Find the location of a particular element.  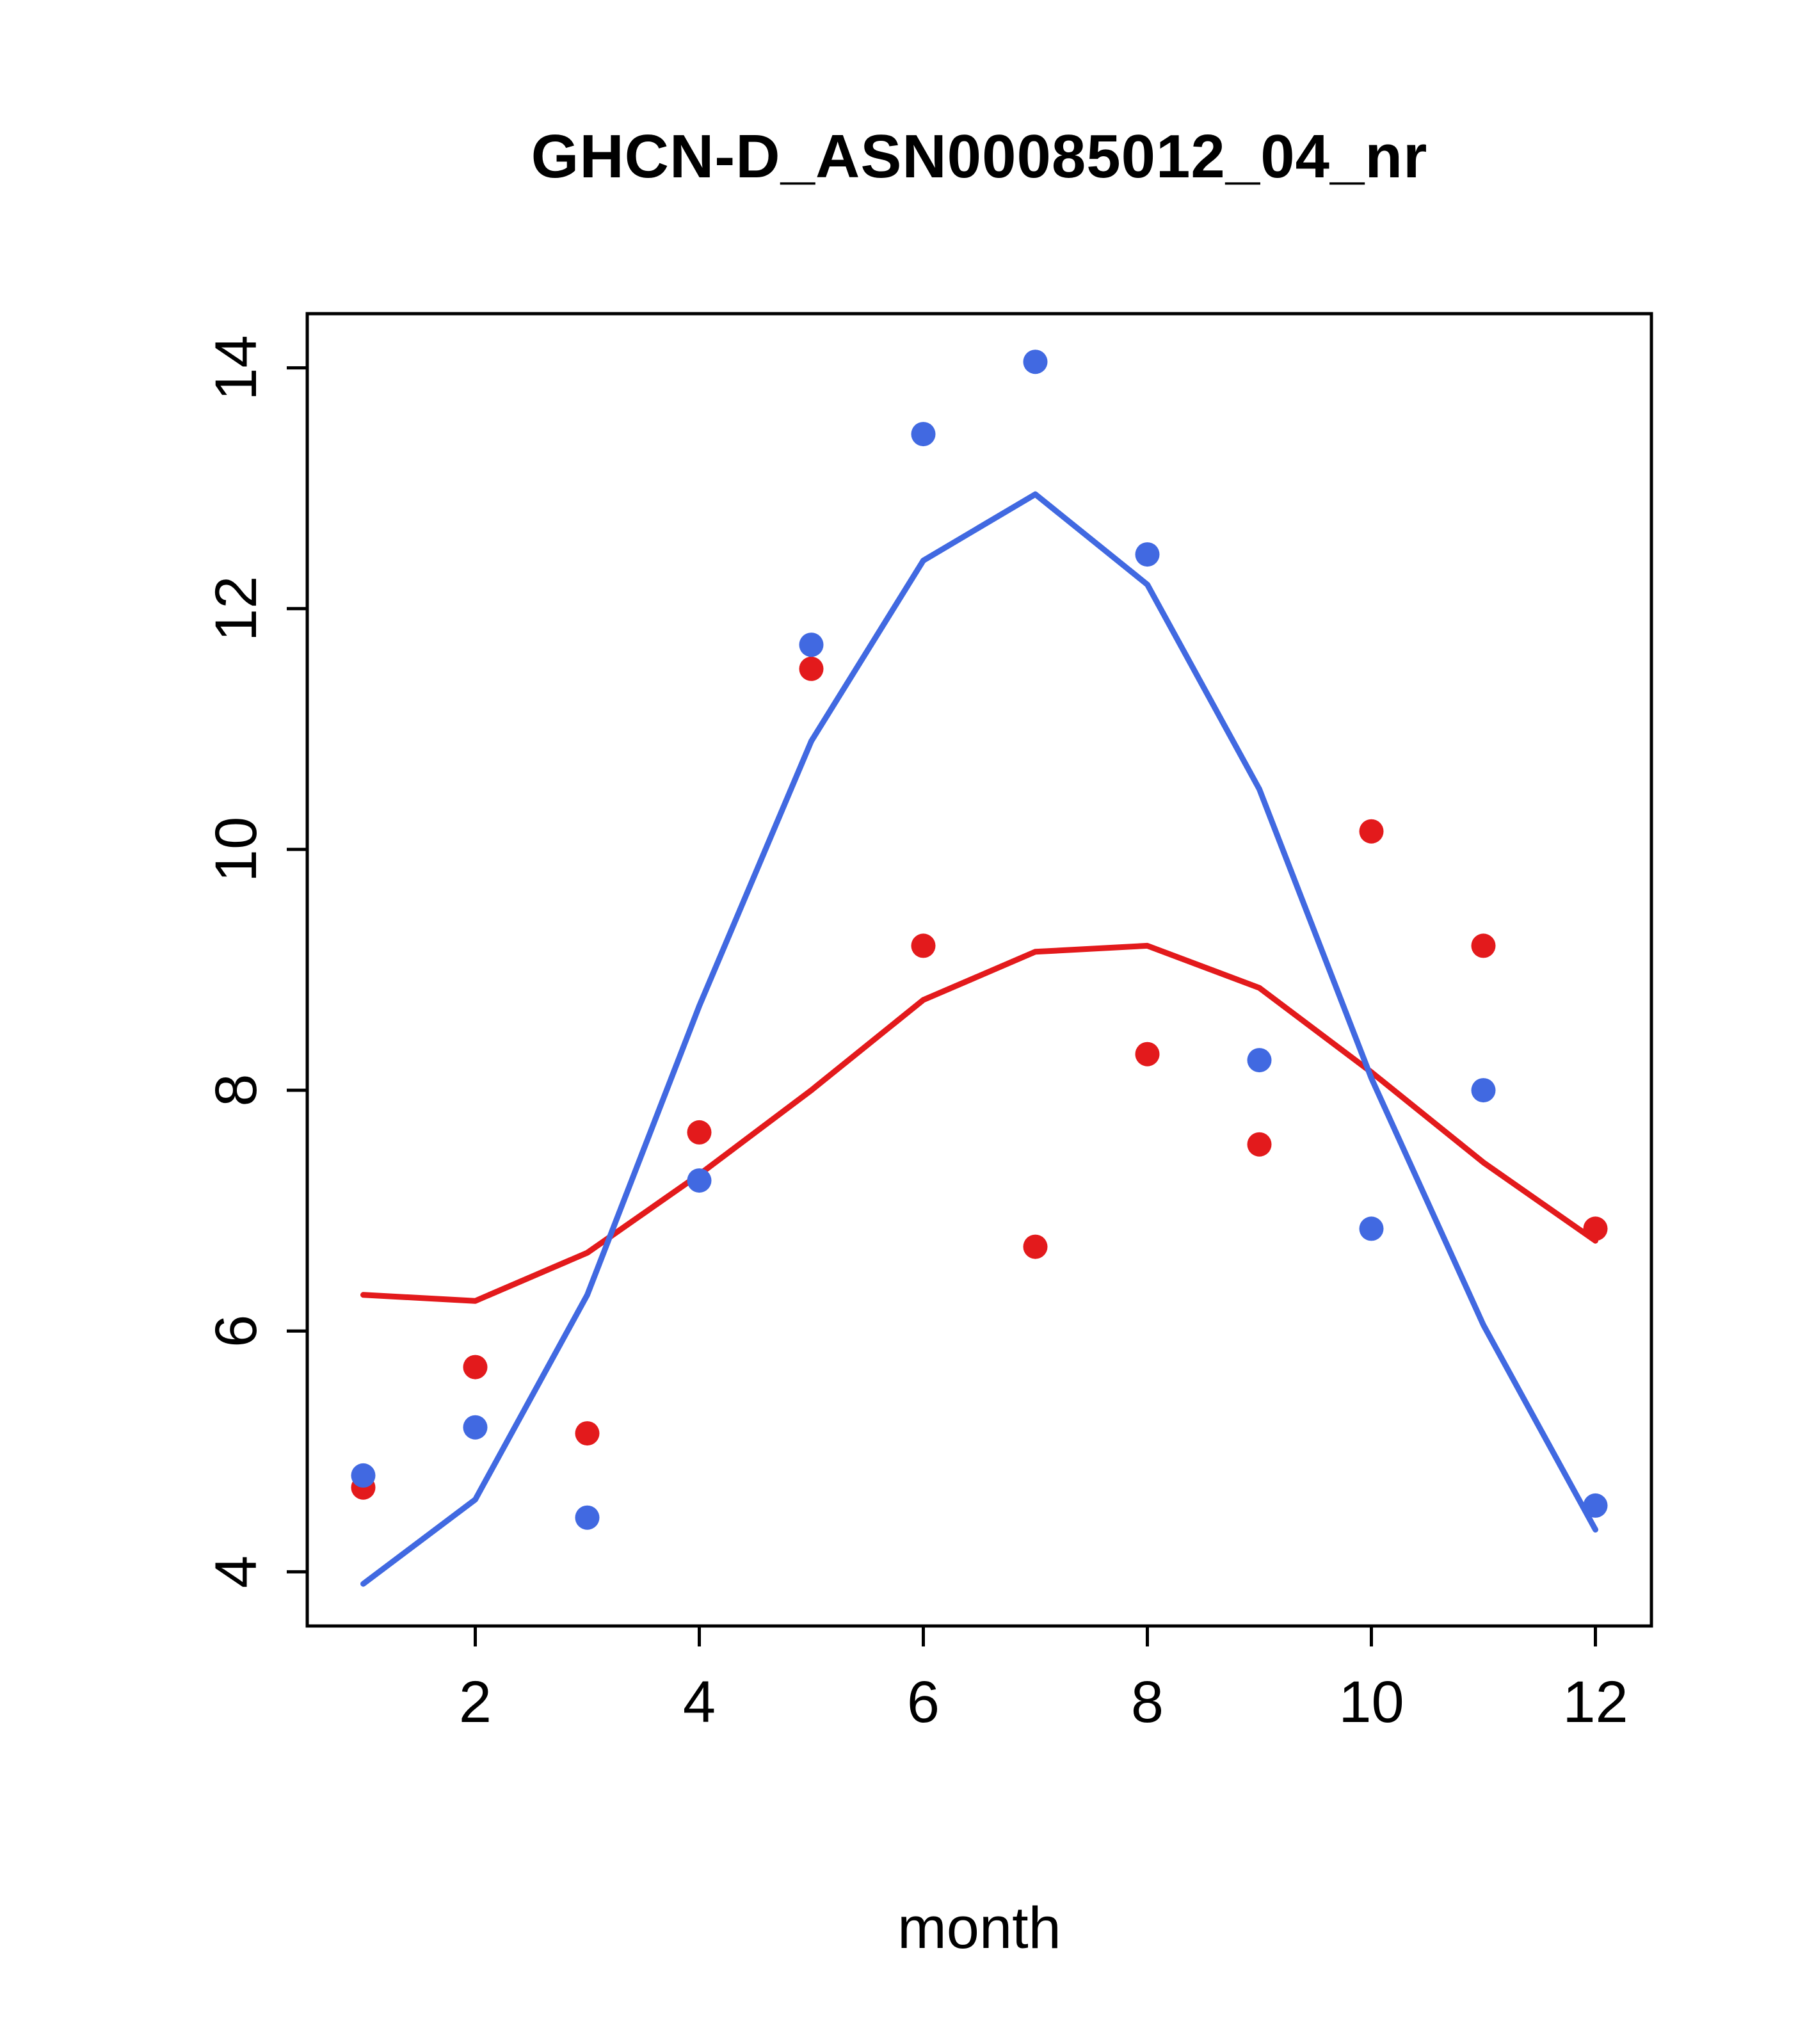

x-tick-label: 8 is located at coordinates (1147, 1702).